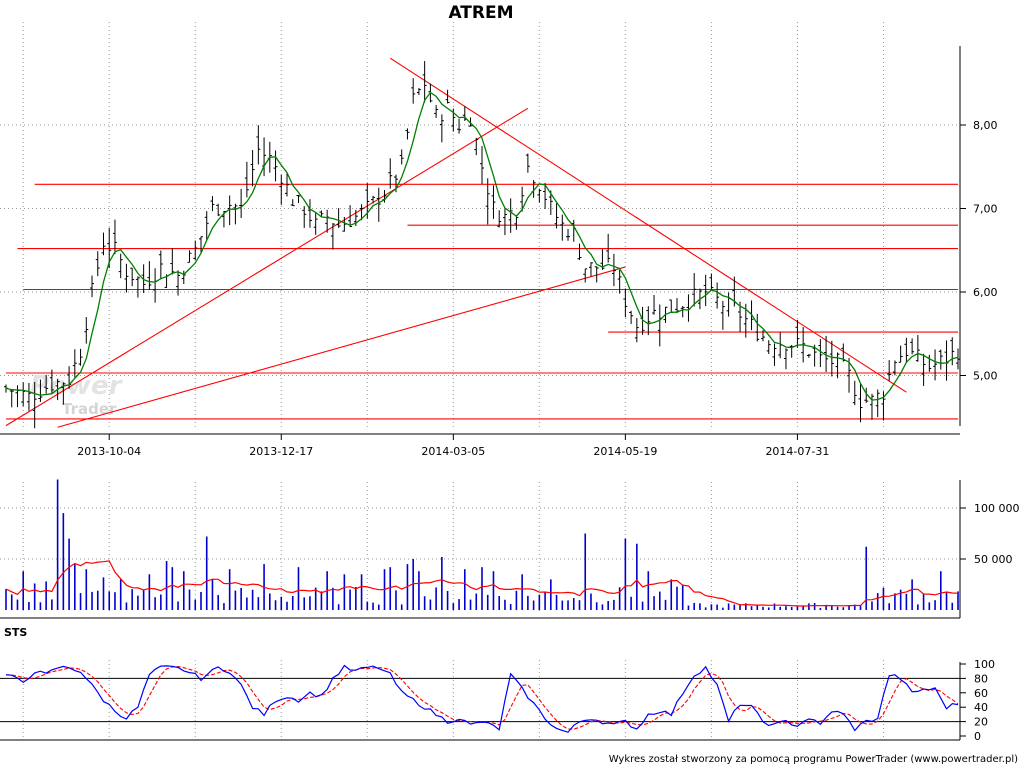 The width and height of the screenshot is (1024, 768). Describe the element at coordinates (985, 125) in the screenshot. I see `price-y-tick-label-3: 8,00` at that location.